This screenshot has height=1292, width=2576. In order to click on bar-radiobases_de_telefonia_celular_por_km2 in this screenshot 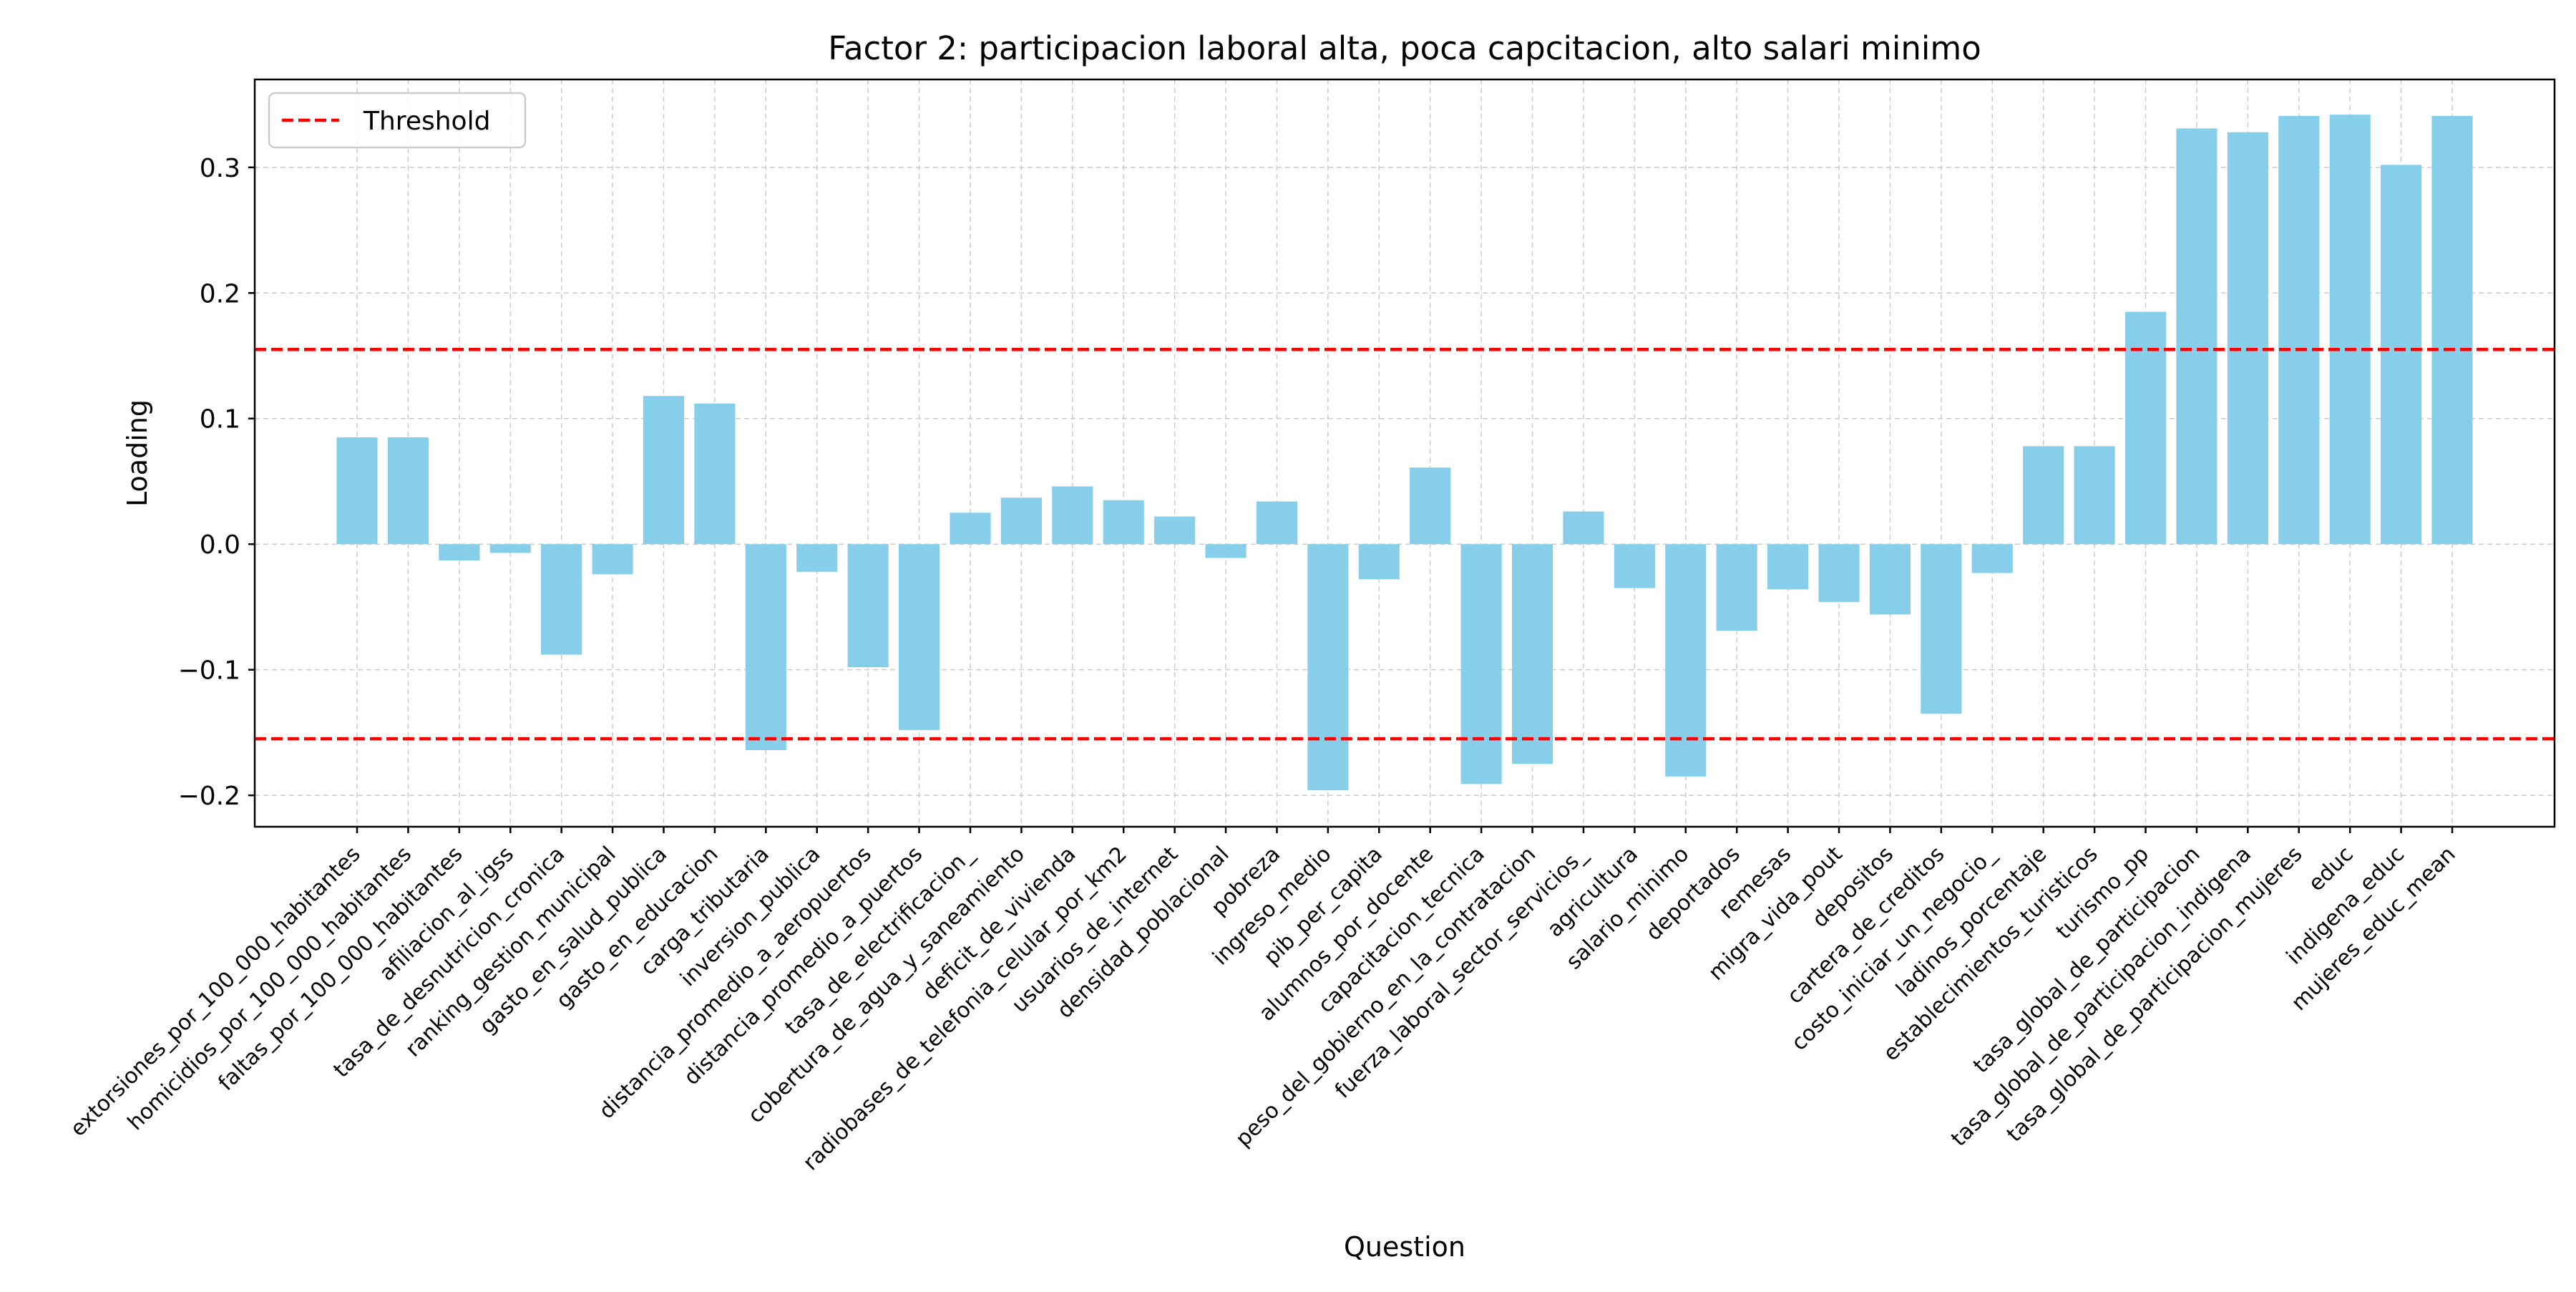, I will do `click(1123, 522)`.